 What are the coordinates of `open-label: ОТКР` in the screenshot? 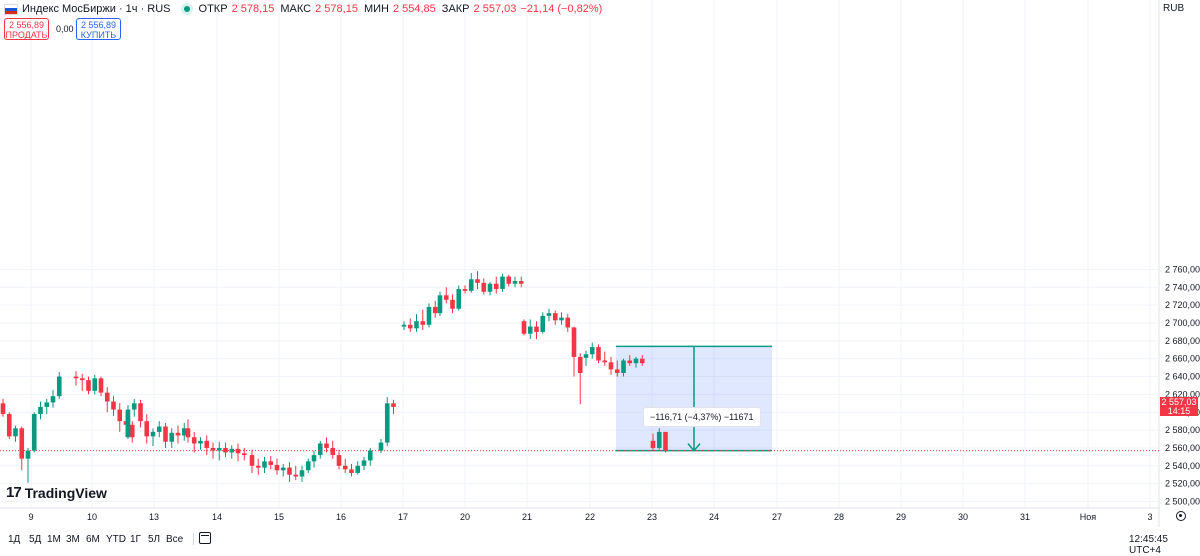 It's located at (213, 9).